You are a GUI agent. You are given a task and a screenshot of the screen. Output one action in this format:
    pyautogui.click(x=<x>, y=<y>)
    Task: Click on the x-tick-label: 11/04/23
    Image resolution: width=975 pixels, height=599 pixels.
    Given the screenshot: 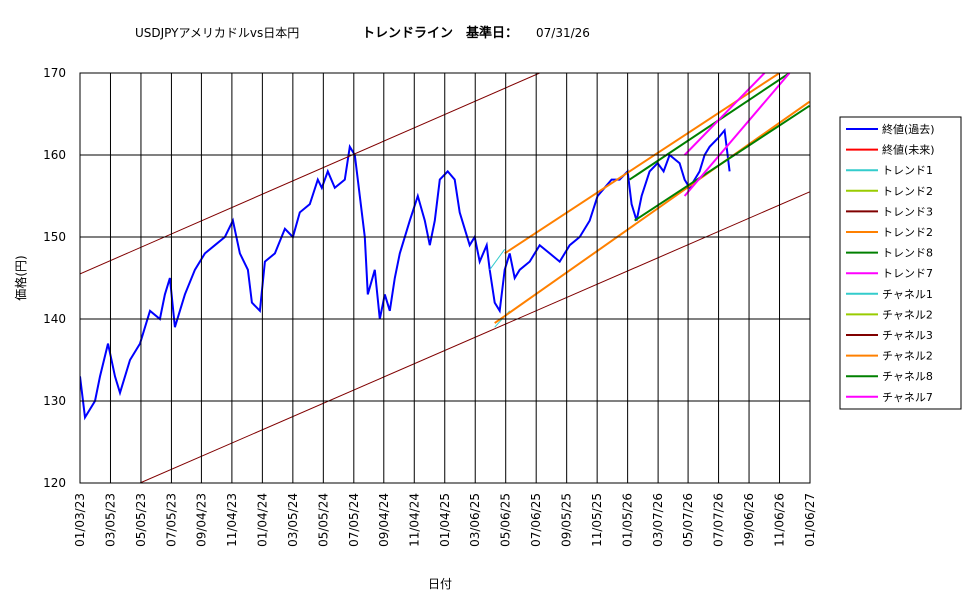 What is the action you would take?
    pyautogui.click(x=232, y=520)
    